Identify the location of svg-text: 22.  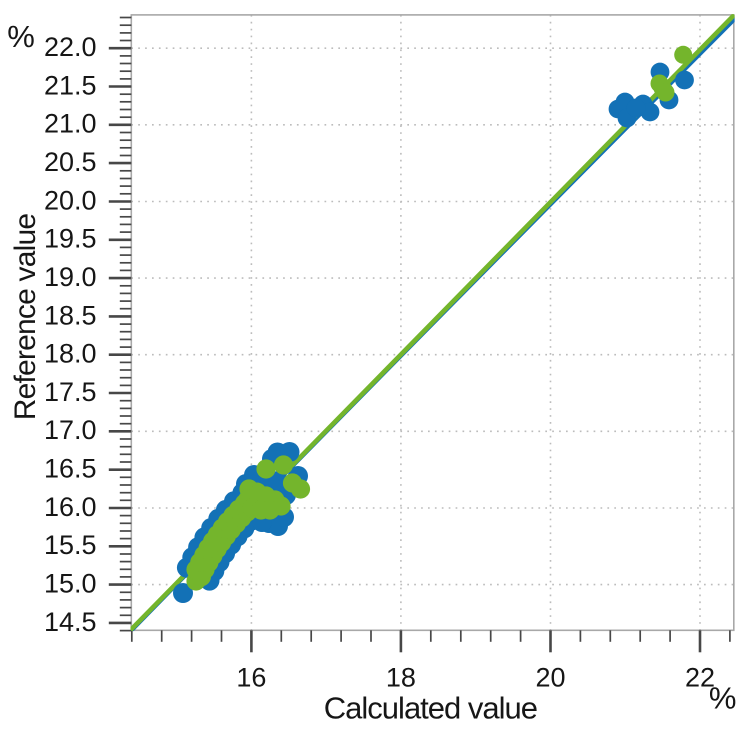
(700, 678).